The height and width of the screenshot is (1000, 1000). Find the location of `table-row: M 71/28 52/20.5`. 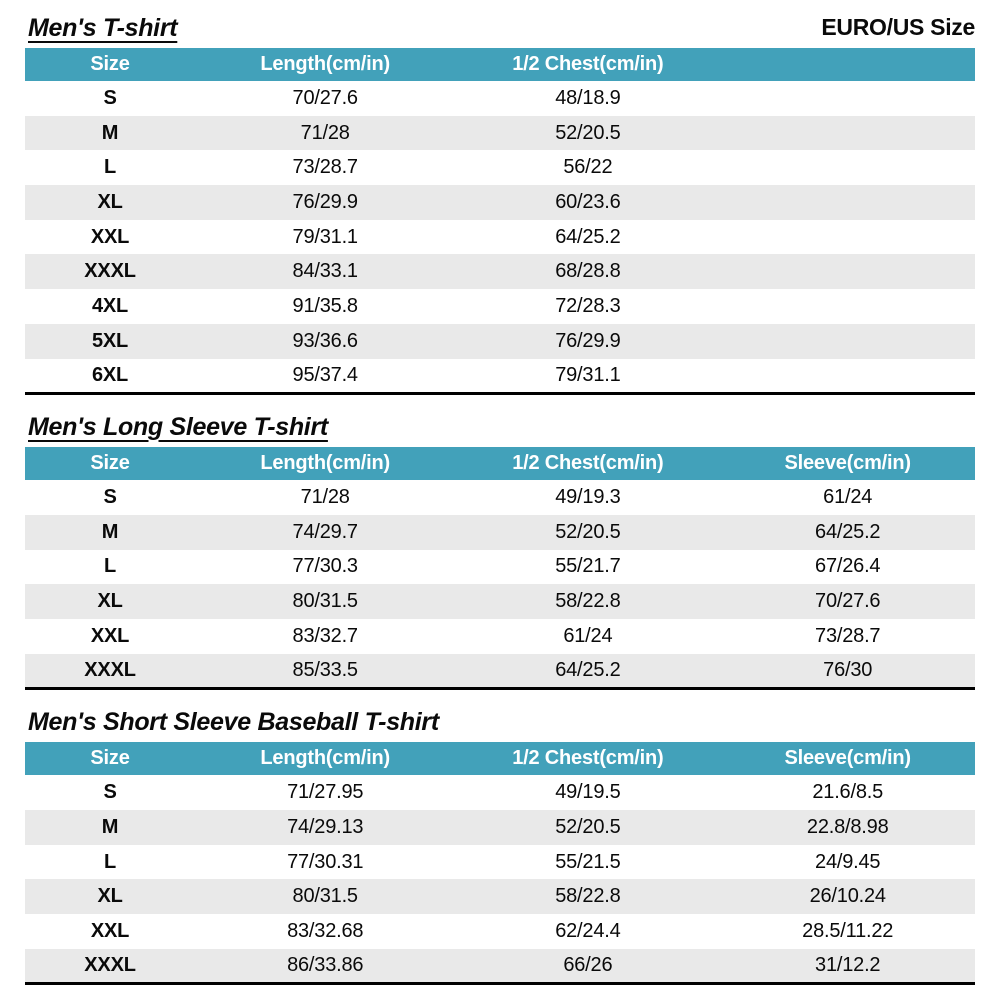

table-row: M 71/28 52/20.5 is located at coordinates (500, 133).